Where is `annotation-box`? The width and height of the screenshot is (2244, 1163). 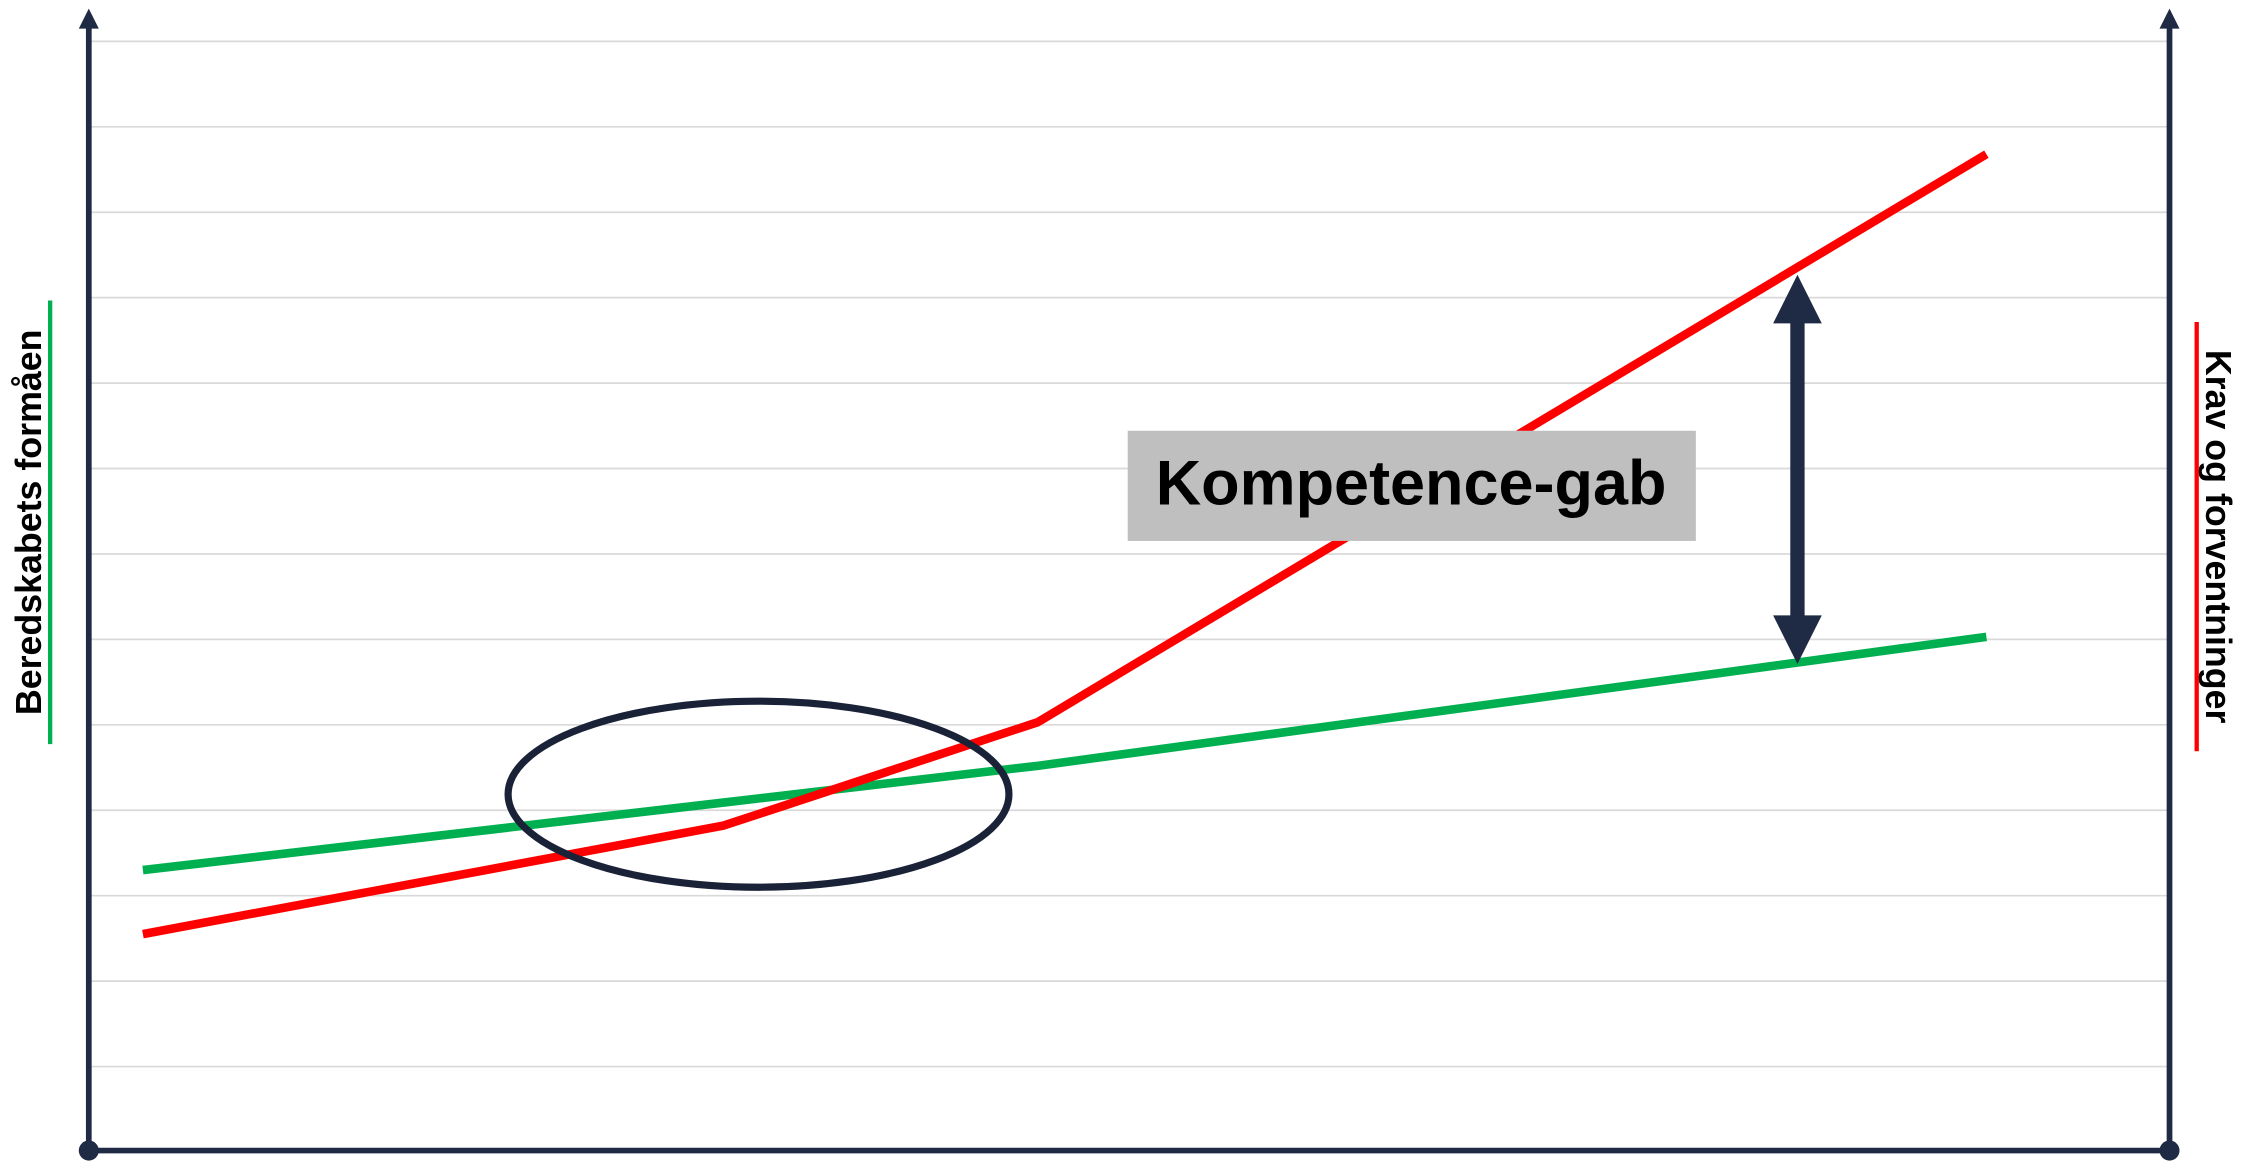 annotation-box is located at coordinates (1411, 485).